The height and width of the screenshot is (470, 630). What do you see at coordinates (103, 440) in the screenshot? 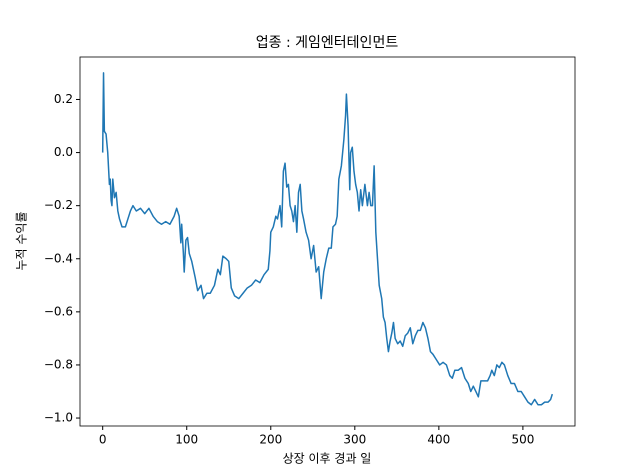
I see `x-tick-label: 0` at bounding box center [103, 440].